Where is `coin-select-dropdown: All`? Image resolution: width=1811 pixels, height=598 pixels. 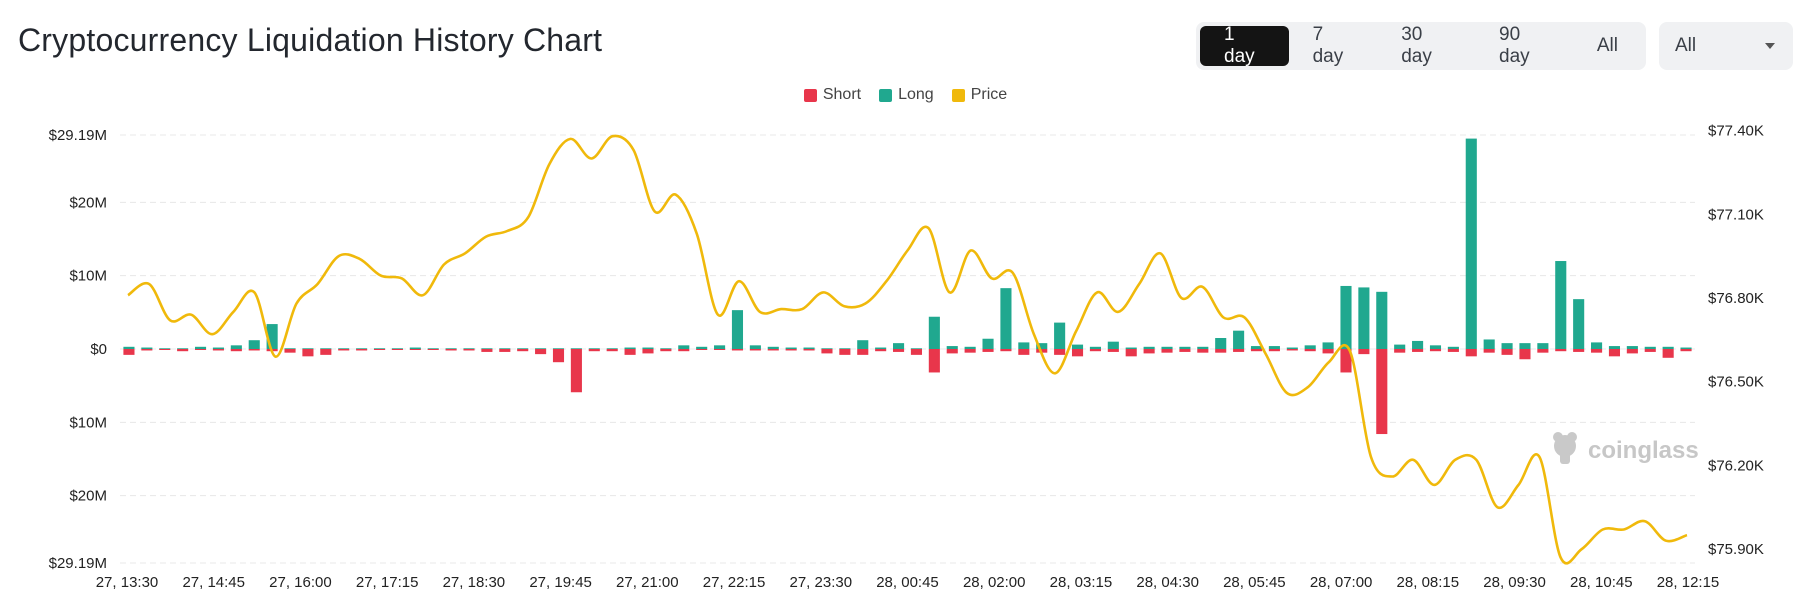 coin-select-dropdown: All is located at coordinates (1726, 46).